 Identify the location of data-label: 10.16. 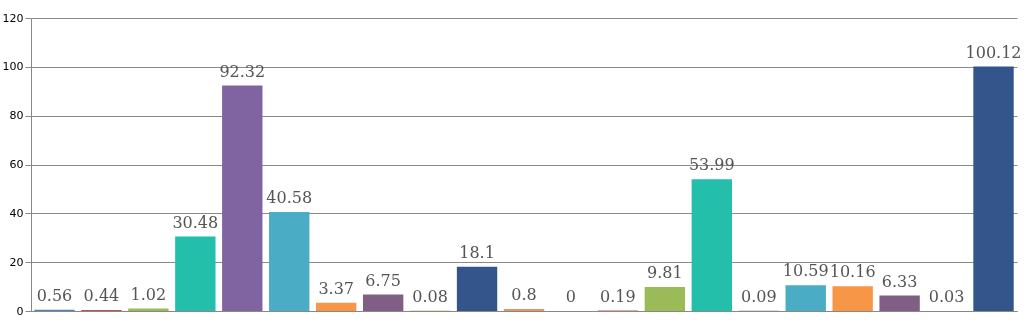
(852, 272).